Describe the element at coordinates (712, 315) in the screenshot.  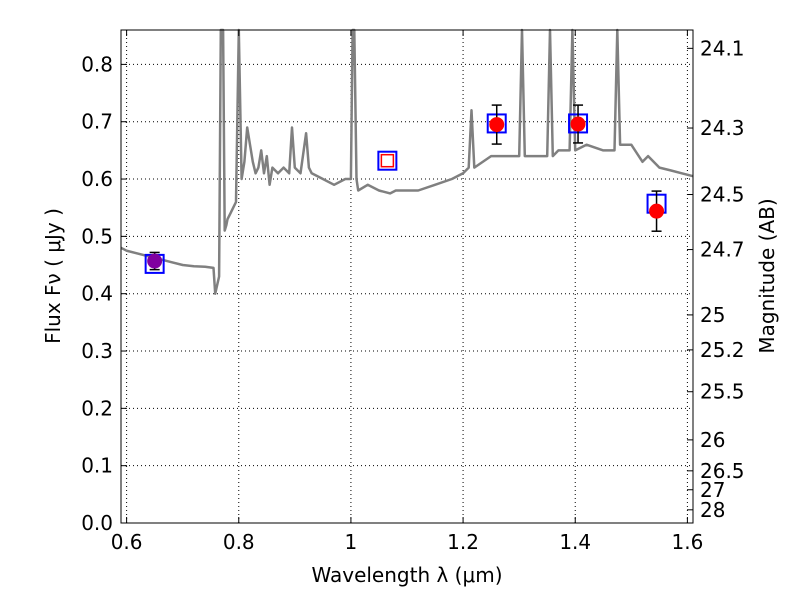
I see `mag-tick-label: 25` at that location.